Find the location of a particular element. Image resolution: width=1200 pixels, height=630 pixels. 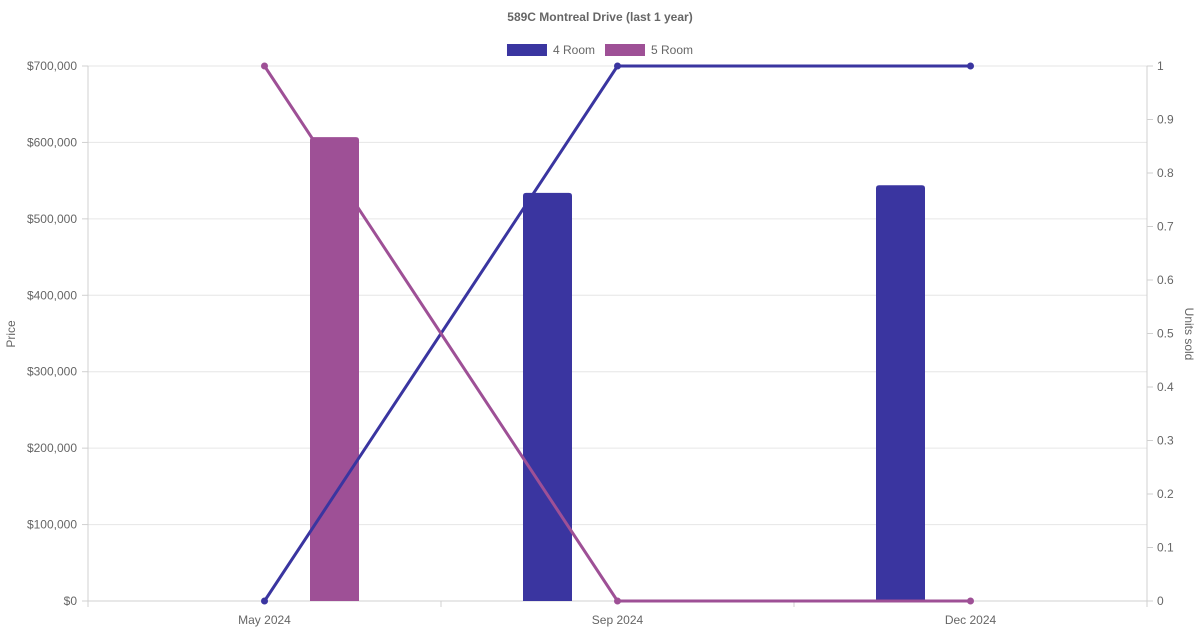

right-tick-label: 1 is located at coordinates (1160, 66).